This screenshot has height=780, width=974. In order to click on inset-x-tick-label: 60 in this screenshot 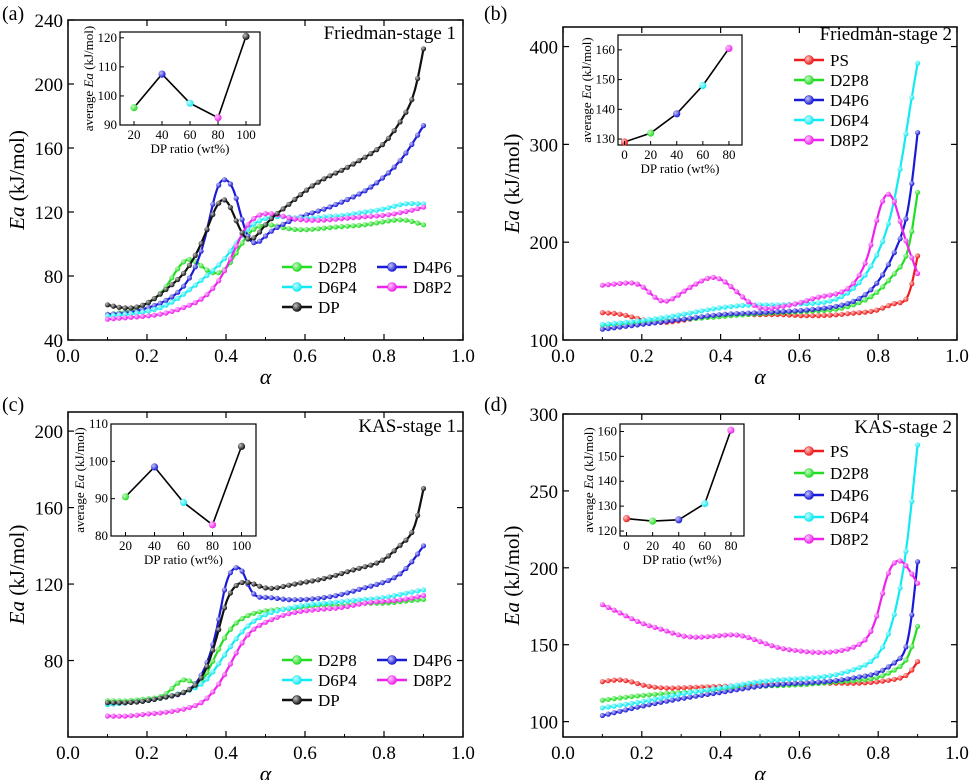, I will do `click(702, 154)`.